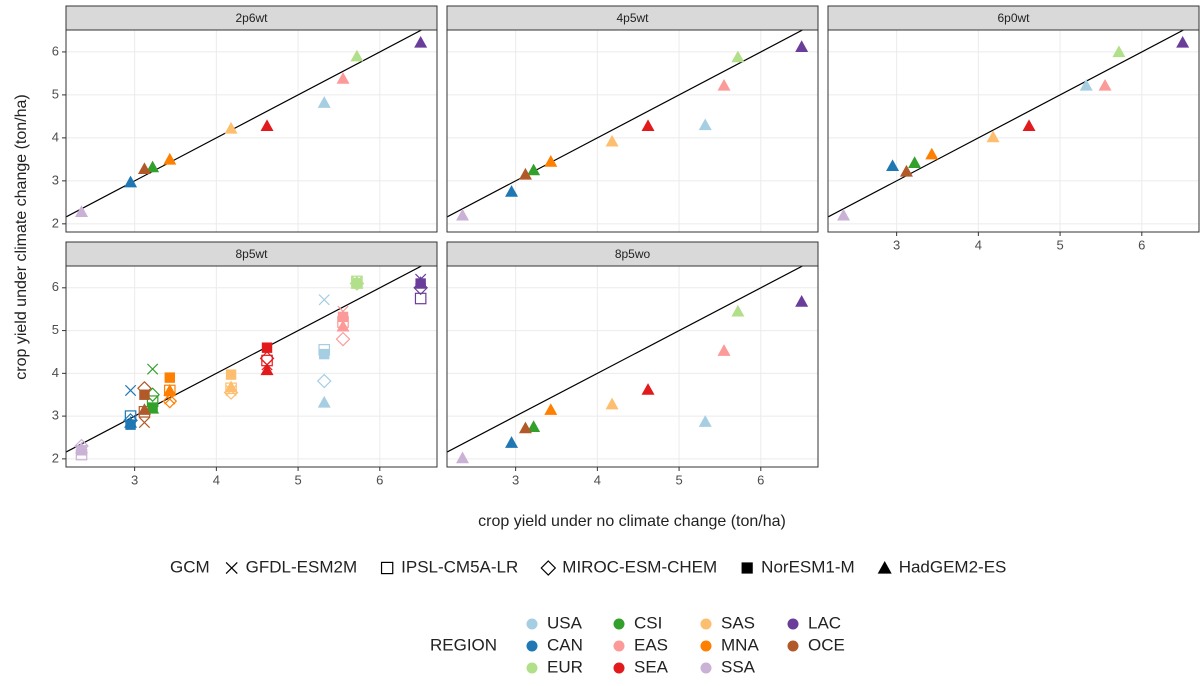  I want to click on strip-label: 6p0wt, so click(1013, 18).